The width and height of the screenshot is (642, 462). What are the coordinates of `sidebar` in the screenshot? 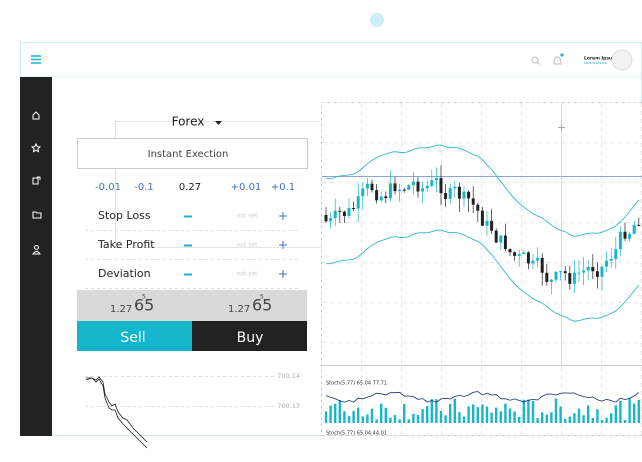 It's located at (36, 256).